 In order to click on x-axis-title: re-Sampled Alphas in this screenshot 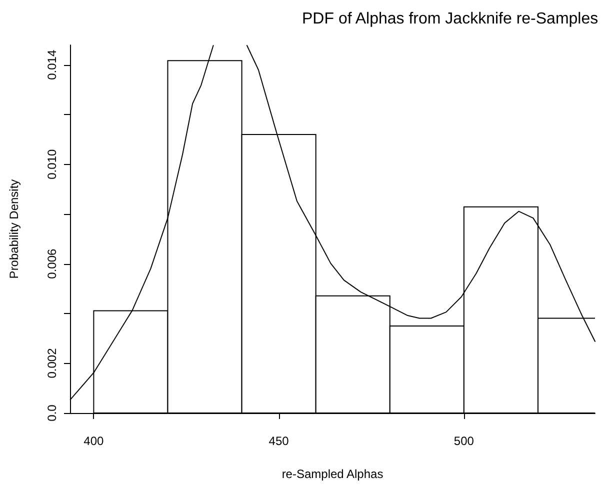, I will do `click(333, 474)`.